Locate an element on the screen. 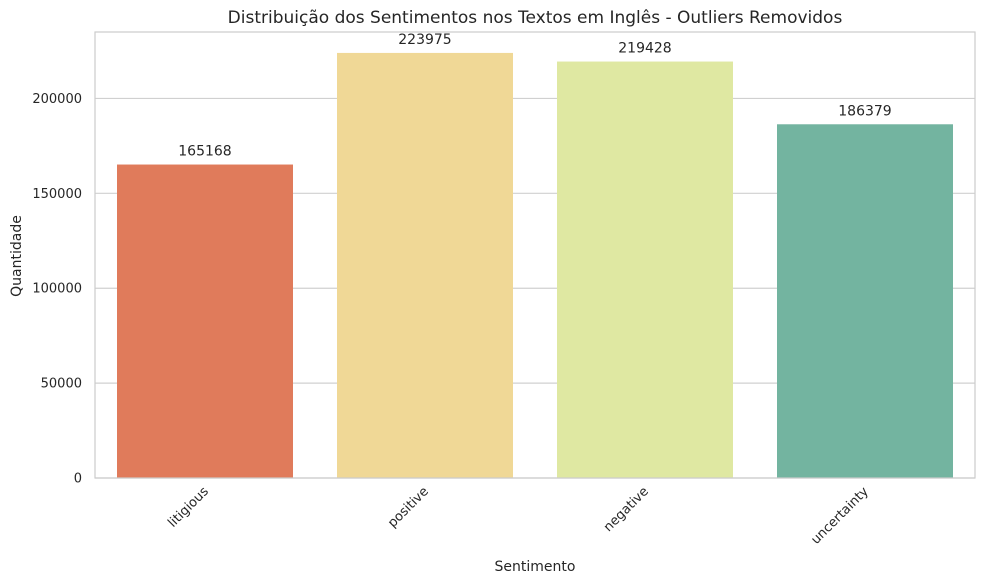 This screenshot has width=984, height=584. bar-litigious is located at coordinates (205, 321).